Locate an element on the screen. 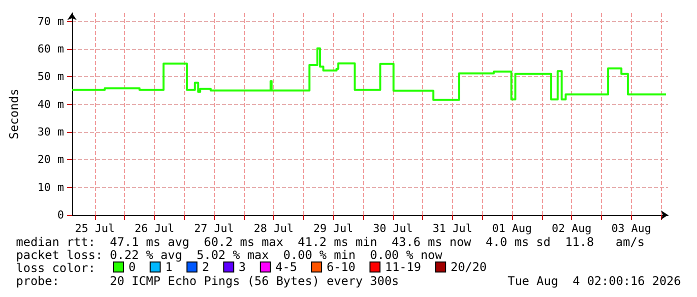 This screenshot has height=297, width=697. x-tick-label: 26 Jul is located at coordinates (154, 228).